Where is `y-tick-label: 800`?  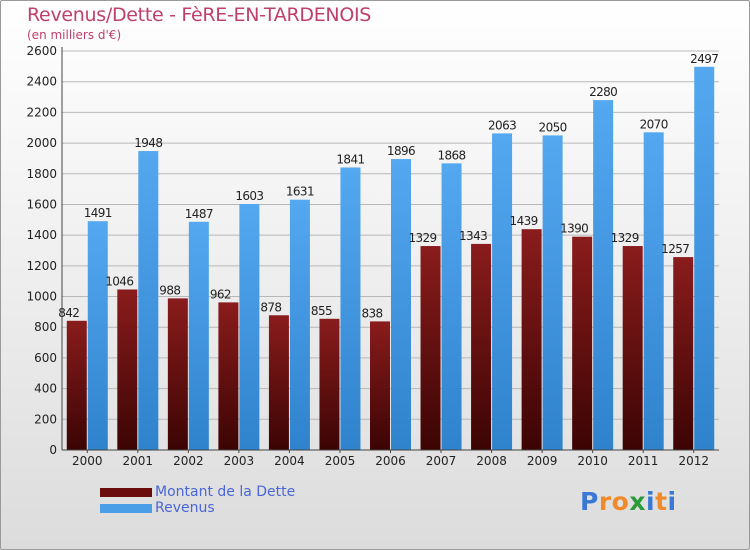
y-tick-label: 800 is located at coordinates (45, 327).